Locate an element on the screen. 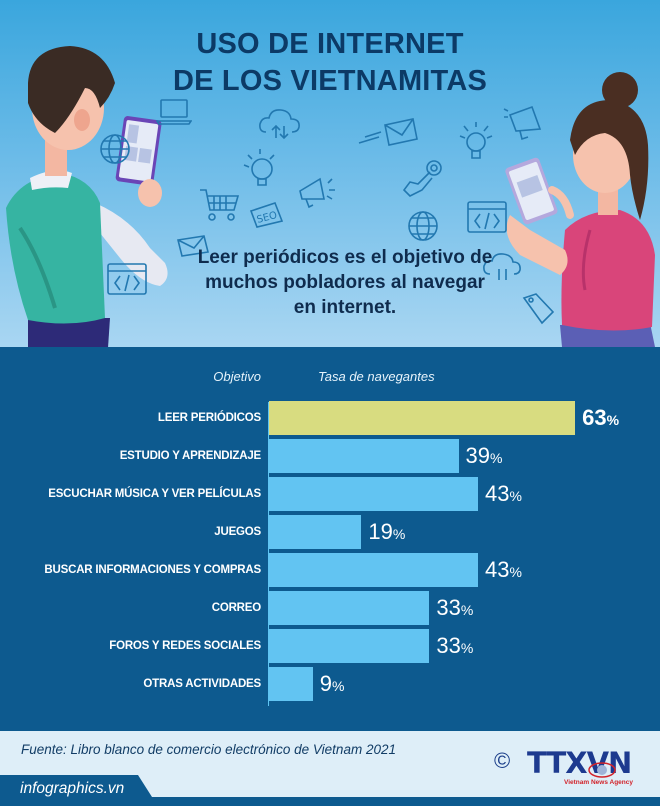  subtitle-line-2: muchos pobladores al navegar is located at coordinates (345, 282).